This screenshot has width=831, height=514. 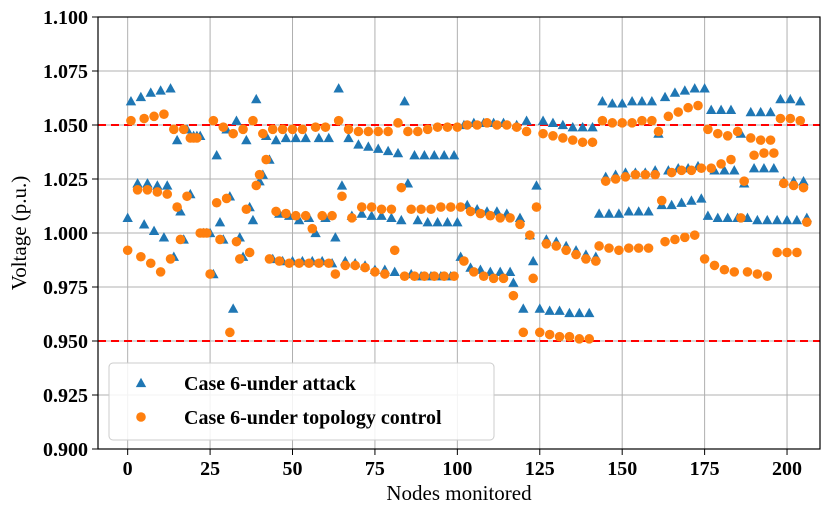 What do you see at coordinates (787, 469) in the screenshot?
I see `x-tick-label: 200` at bounding box center [787, 469].